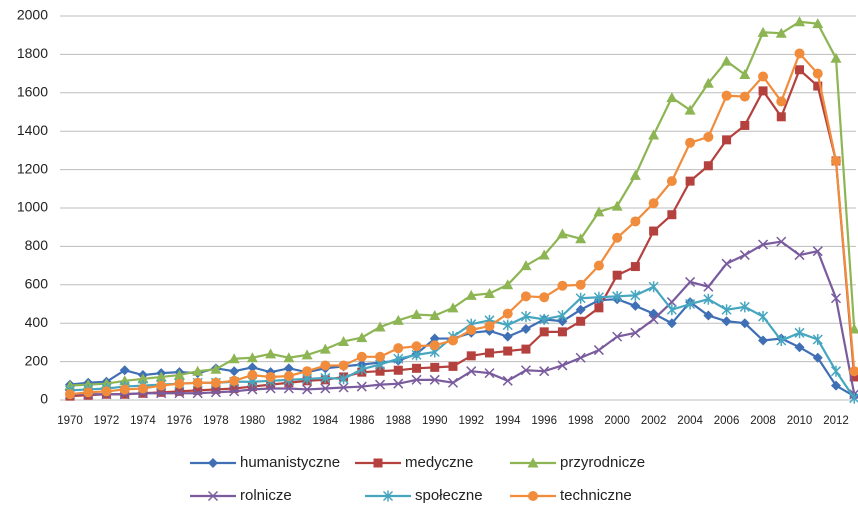 The width and height of the screenshot is (858, 507). What do you see at coordinates (326, 421) in the screenshot?
I see `x-tick-label: 1984` at bounding box center [326, 421].